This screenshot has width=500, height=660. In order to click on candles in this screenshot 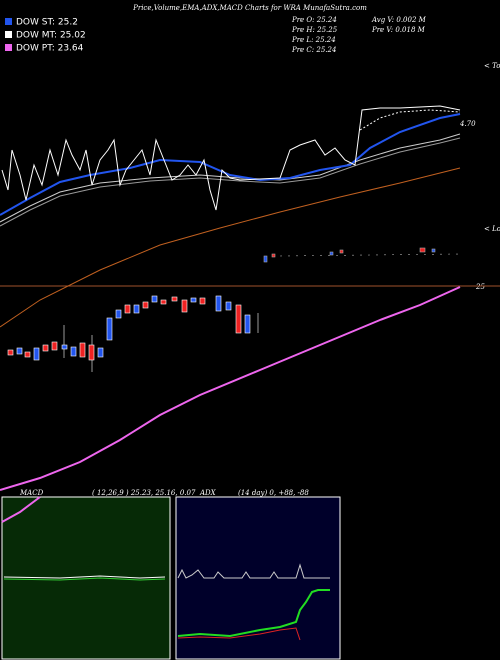, I will do `click(133, 333)`.